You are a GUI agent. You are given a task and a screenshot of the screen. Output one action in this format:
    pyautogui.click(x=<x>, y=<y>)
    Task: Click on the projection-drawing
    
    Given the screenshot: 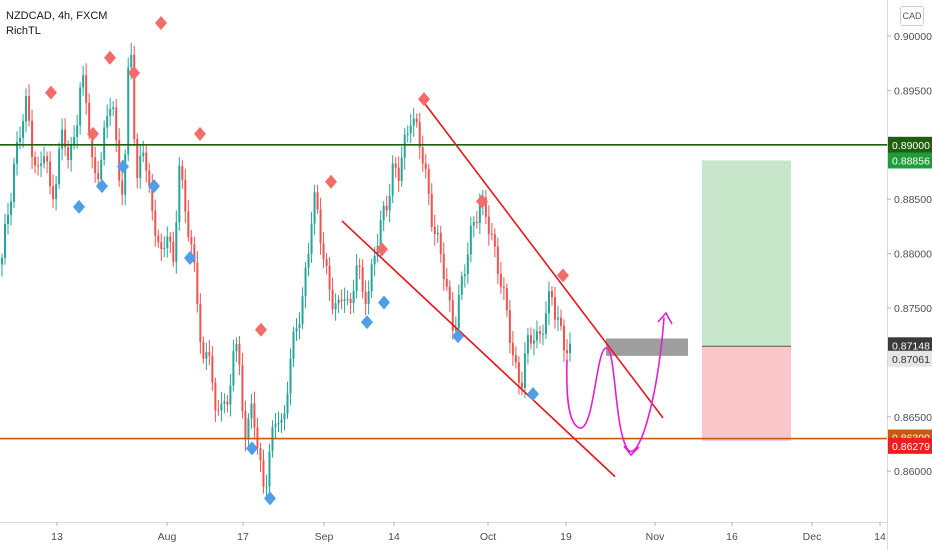 What is the action you would take?
    pyautogui.click(x=619, y=384)
    